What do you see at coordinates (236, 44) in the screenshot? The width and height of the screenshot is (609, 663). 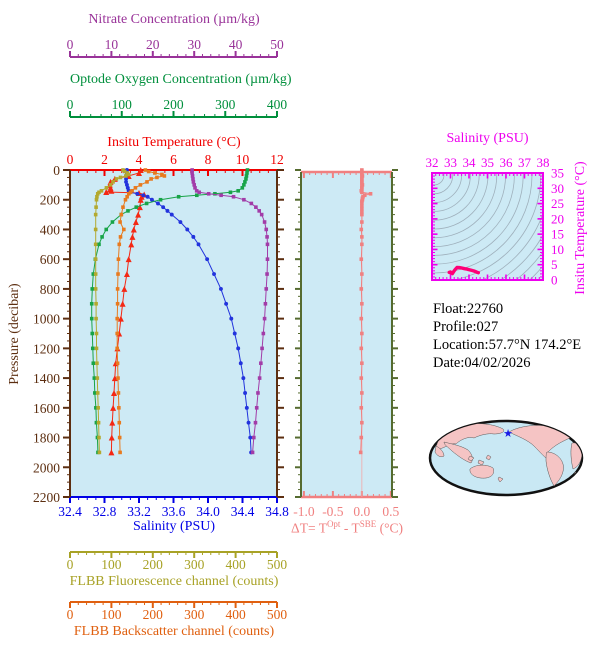 I see `nitrate-tick-label: 40` at bounding box center [236, 44].